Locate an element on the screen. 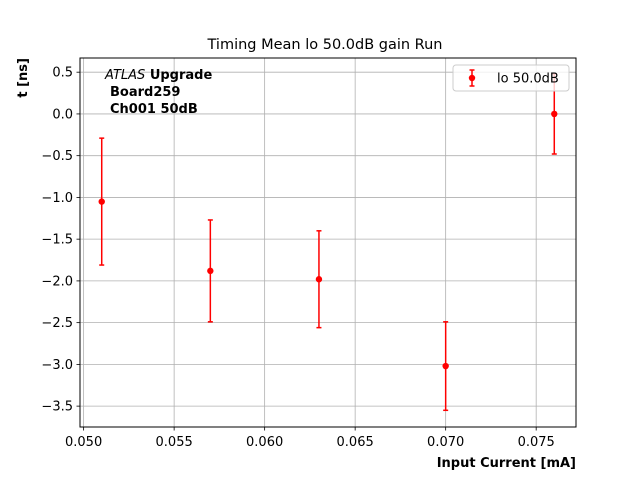 This screenshot has height=480, width=640. annotation-board: Board259 is located at coordinates (145, 92).